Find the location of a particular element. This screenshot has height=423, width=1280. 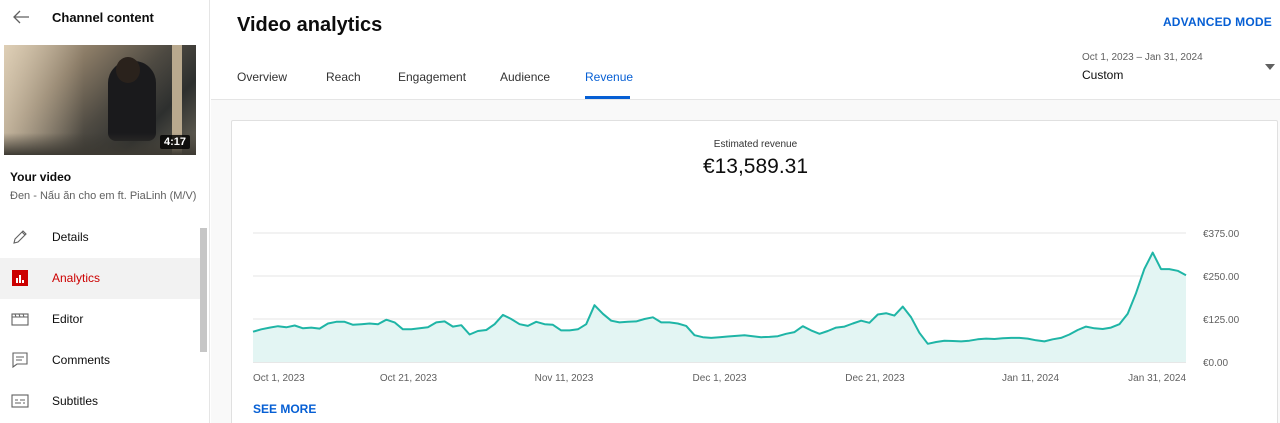

sidebar-item-details: Details is located at coordinates (100, 237).